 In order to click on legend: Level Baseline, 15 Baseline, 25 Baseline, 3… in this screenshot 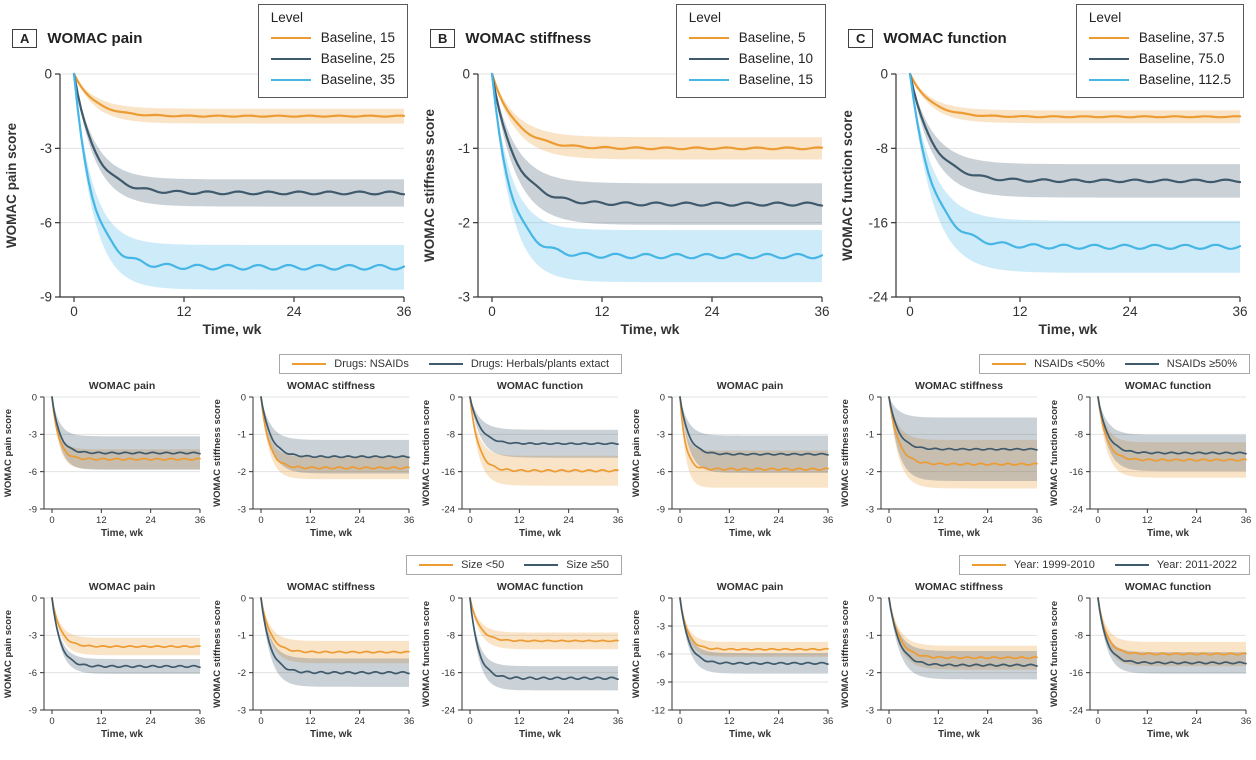, I will do `click(332, 51)`.